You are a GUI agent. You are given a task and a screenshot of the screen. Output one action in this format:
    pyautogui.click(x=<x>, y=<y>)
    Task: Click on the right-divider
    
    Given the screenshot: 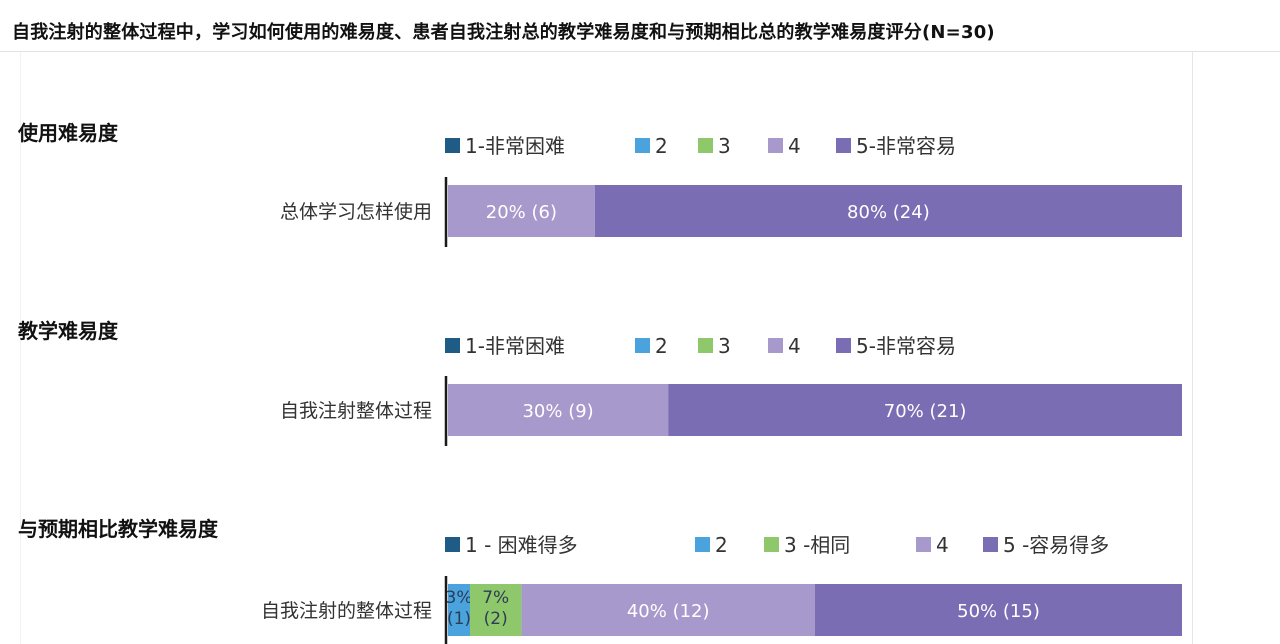 What is the action you would take?
    pyautogui.click(x=1192, y=348)
    